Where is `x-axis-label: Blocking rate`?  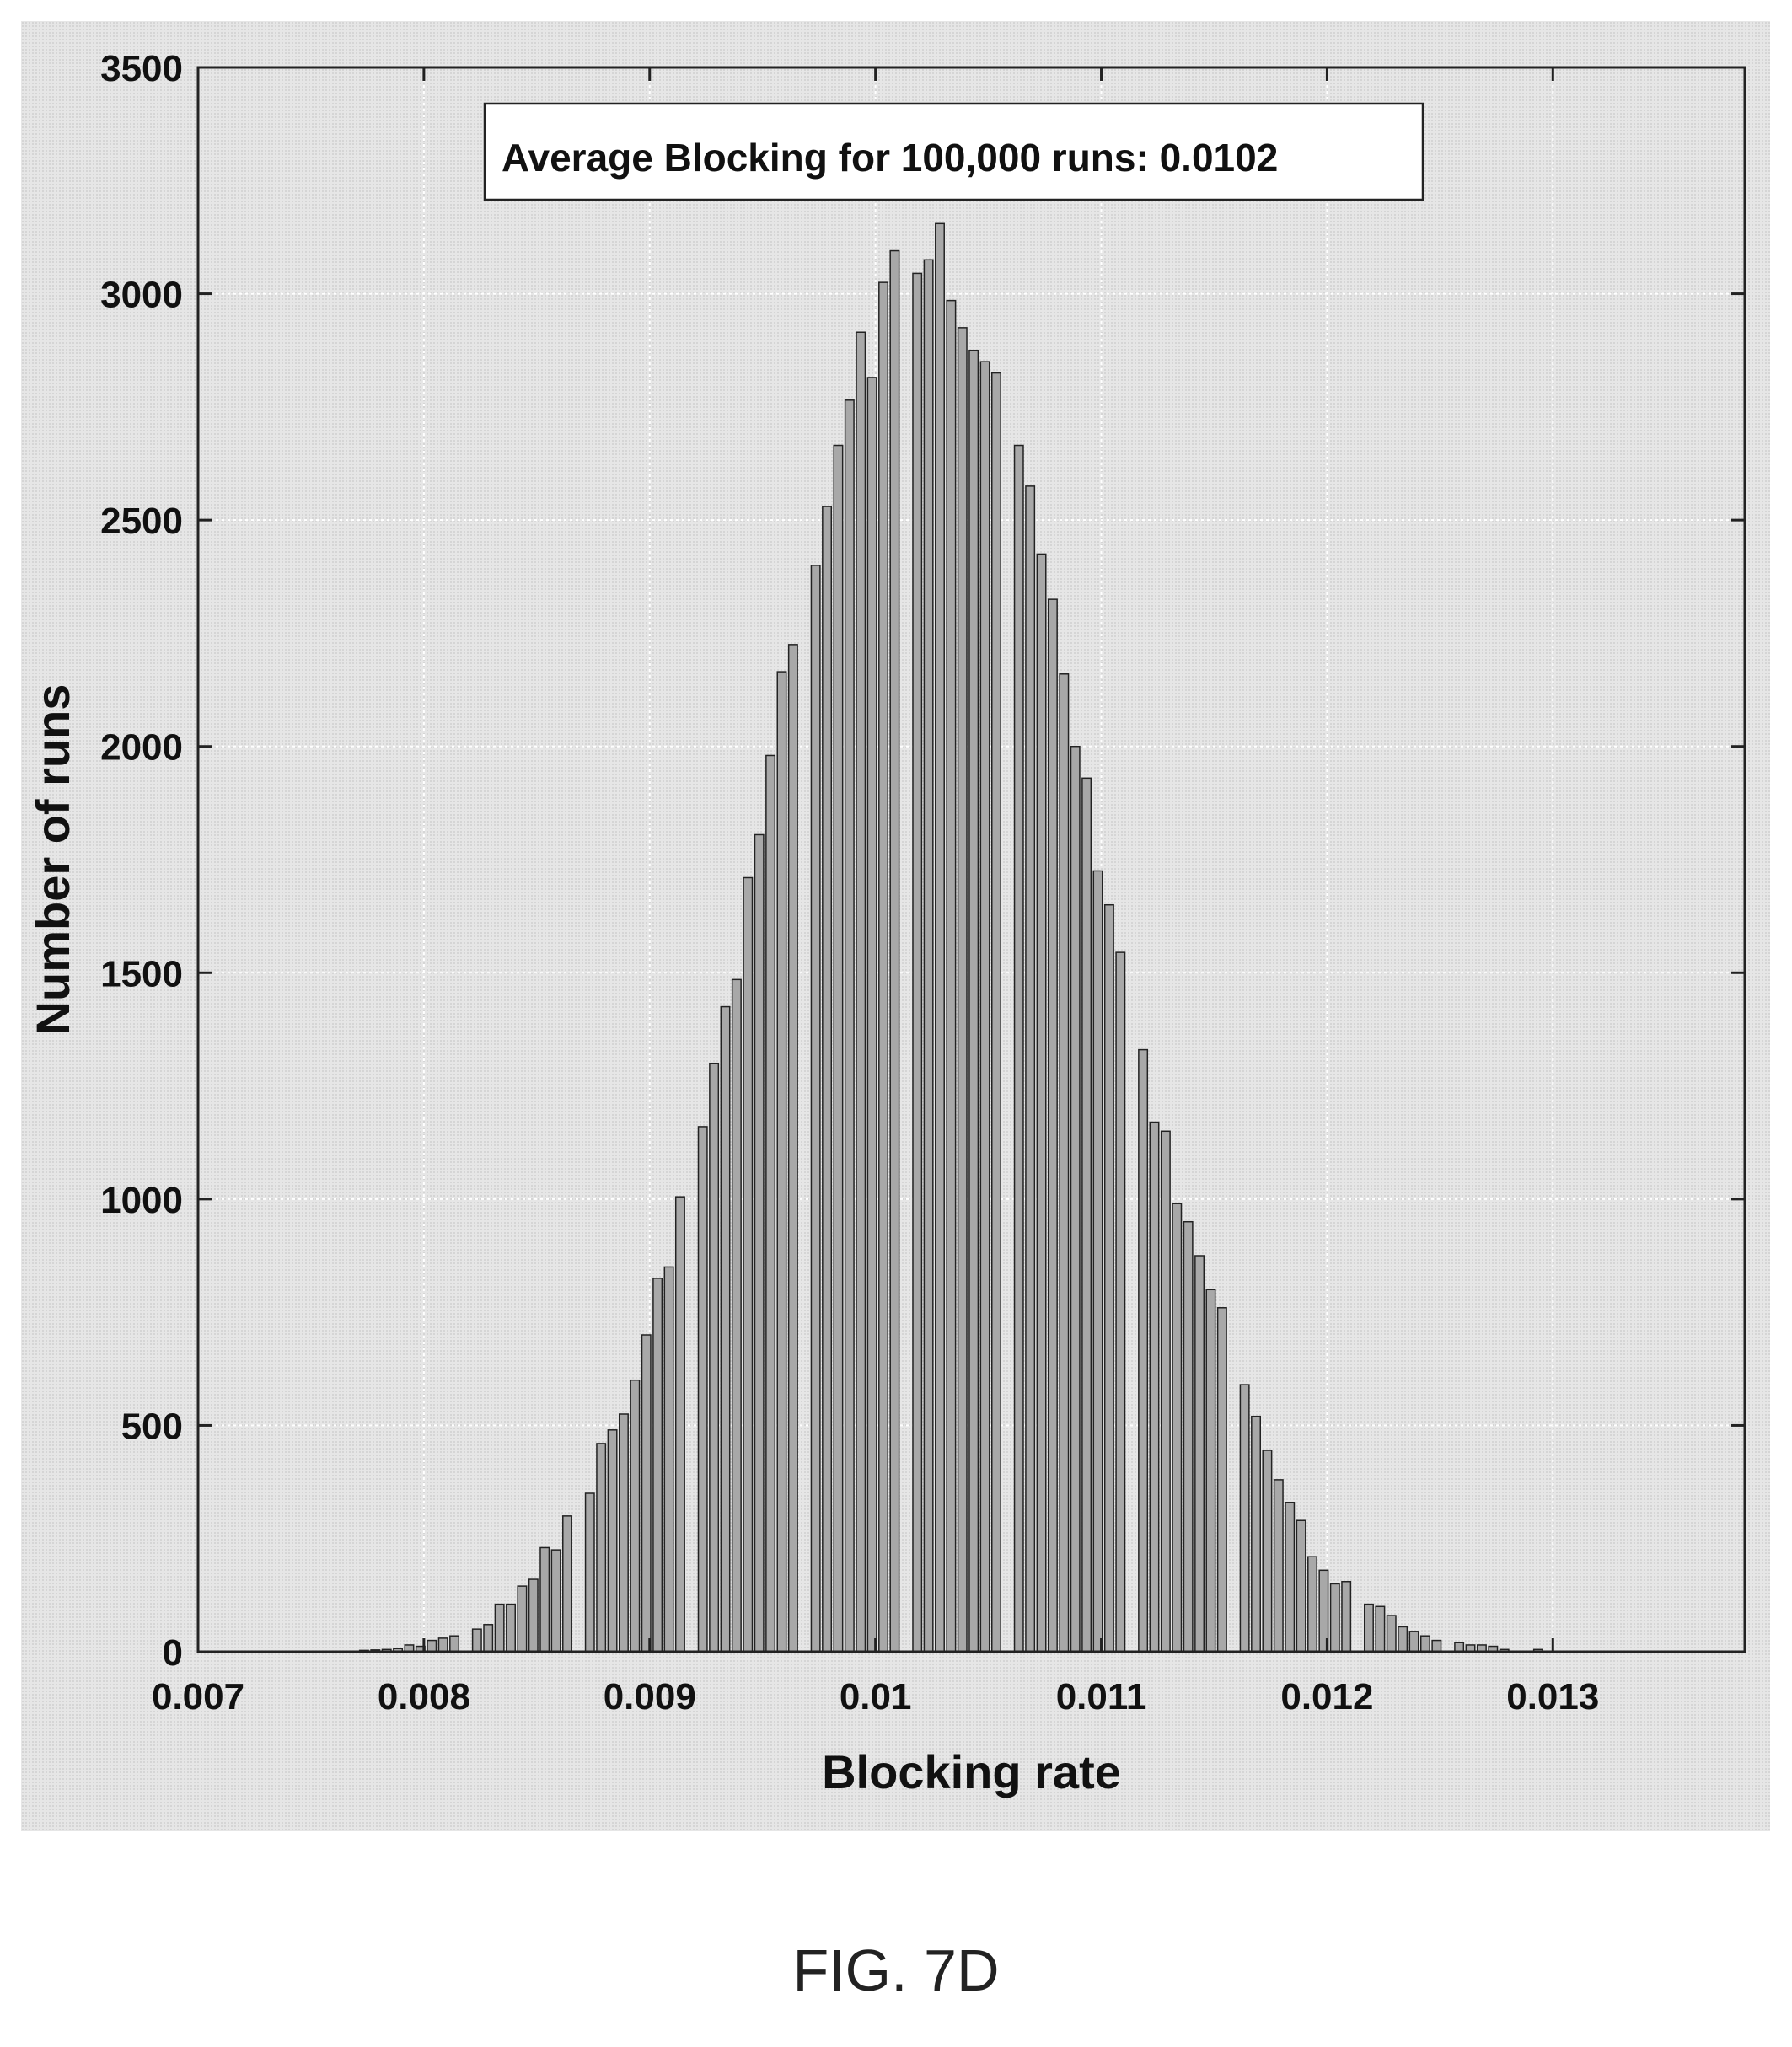 x-axis-label: Blocking rate is located at coordinates (972, 1772).